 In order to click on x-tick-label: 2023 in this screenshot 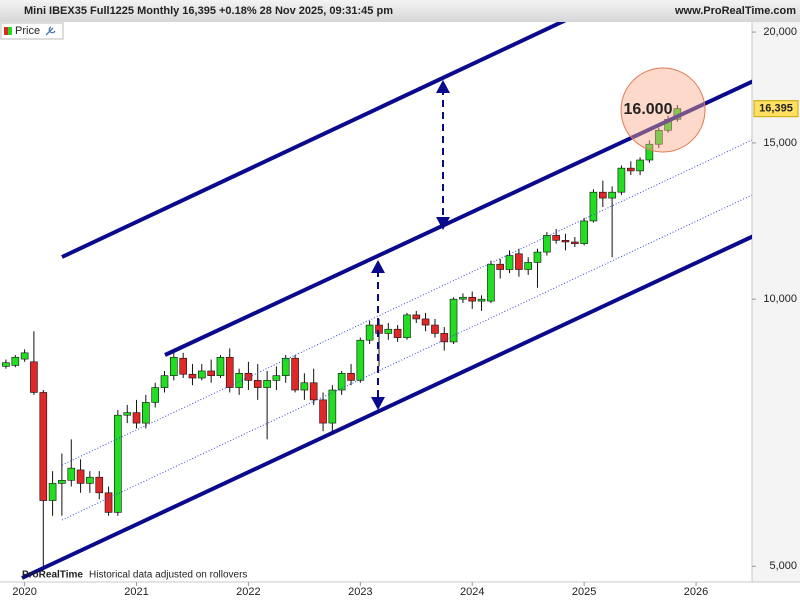, I will do `click(360, 592)`.